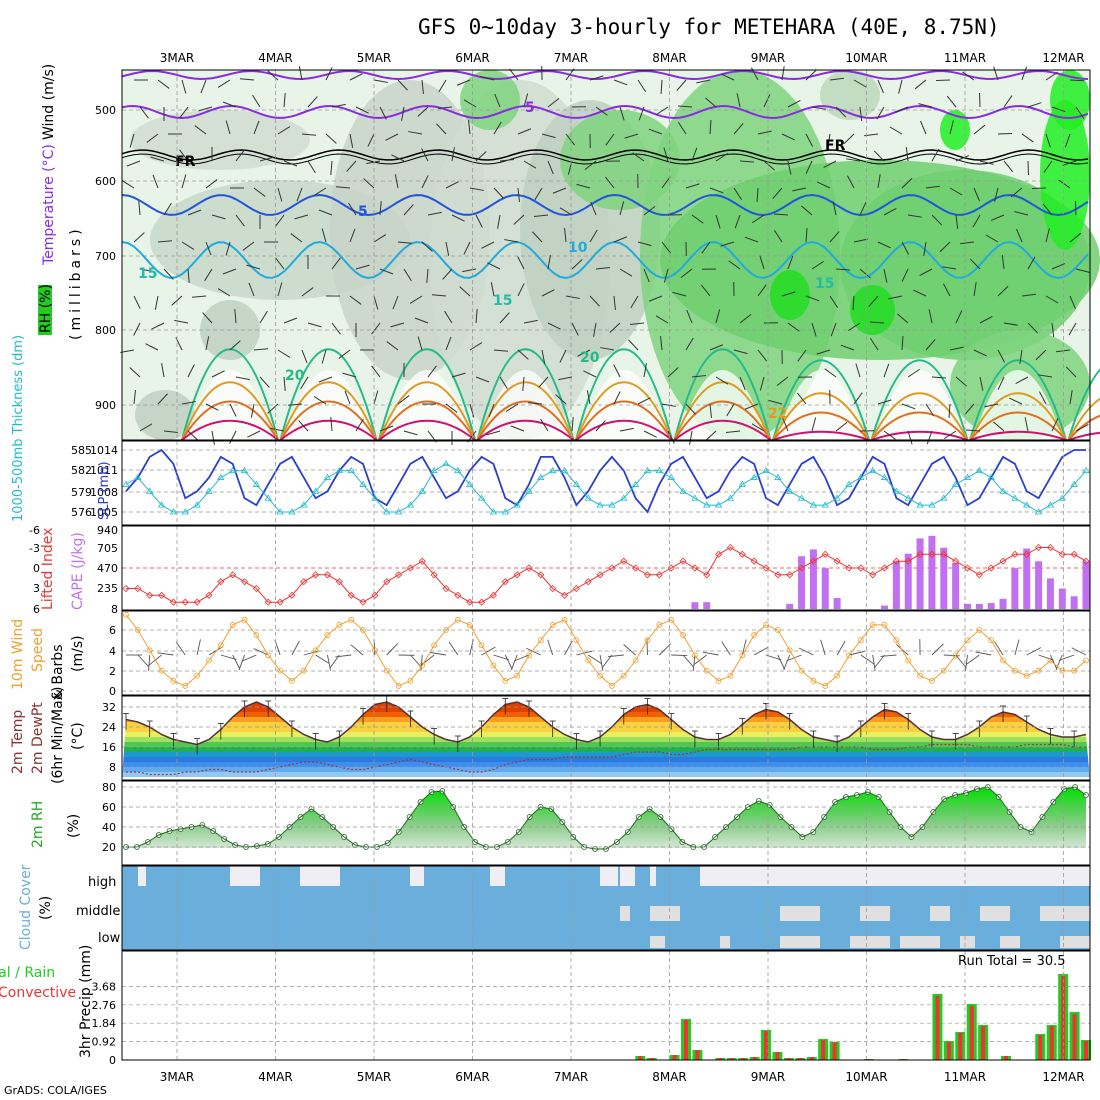 This screenshot has height=1100, width=1100. What do you see at coordinates (1063, 1077) in the screenshot?
I see `date-label-bottom: 12MAR` at bounding box center [1063, 1077].